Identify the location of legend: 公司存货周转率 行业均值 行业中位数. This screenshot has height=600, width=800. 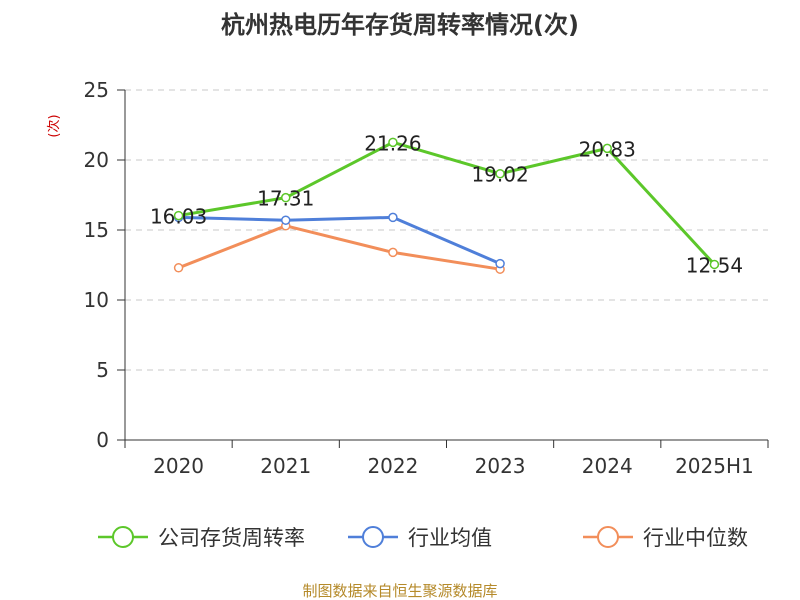
(423, 538).